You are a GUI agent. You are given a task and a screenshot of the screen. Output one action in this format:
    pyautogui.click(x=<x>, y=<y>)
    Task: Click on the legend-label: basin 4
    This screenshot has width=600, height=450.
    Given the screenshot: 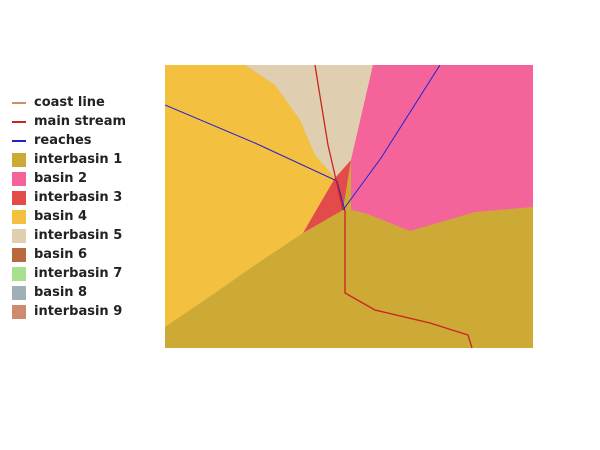 What is the action you would take?
    pyautogui.click(x=61, y=216)
    